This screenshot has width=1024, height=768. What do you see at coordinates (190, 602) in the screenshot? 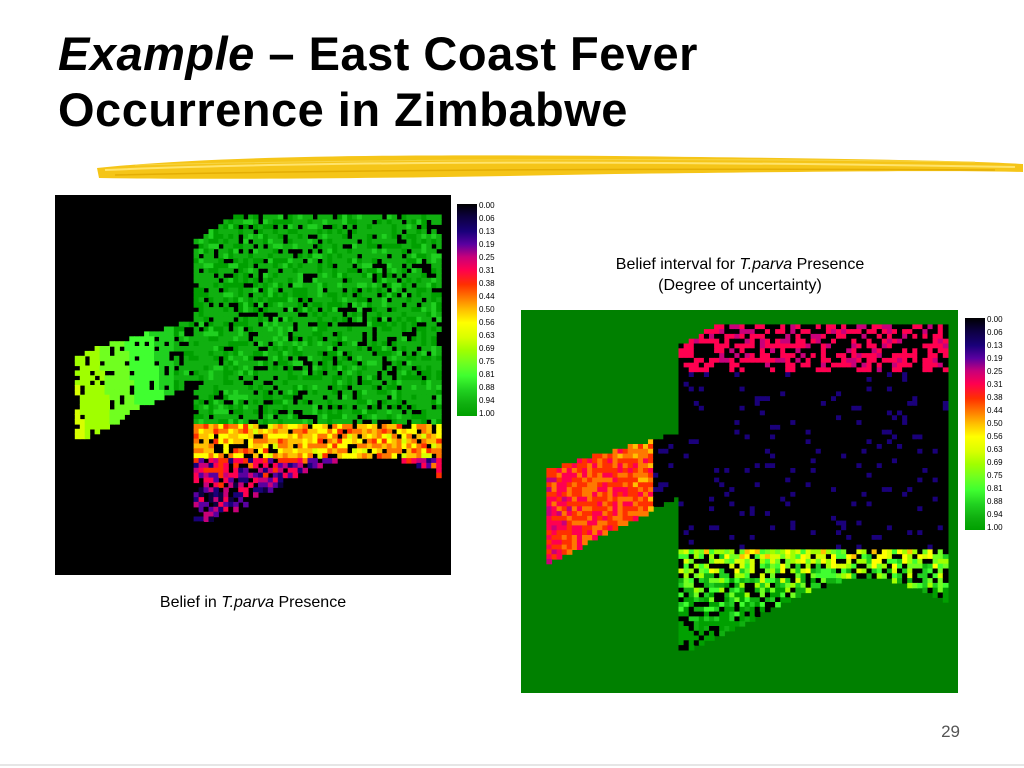
I see `caption1-pre: Belief in` at bounding box center [190, 602].